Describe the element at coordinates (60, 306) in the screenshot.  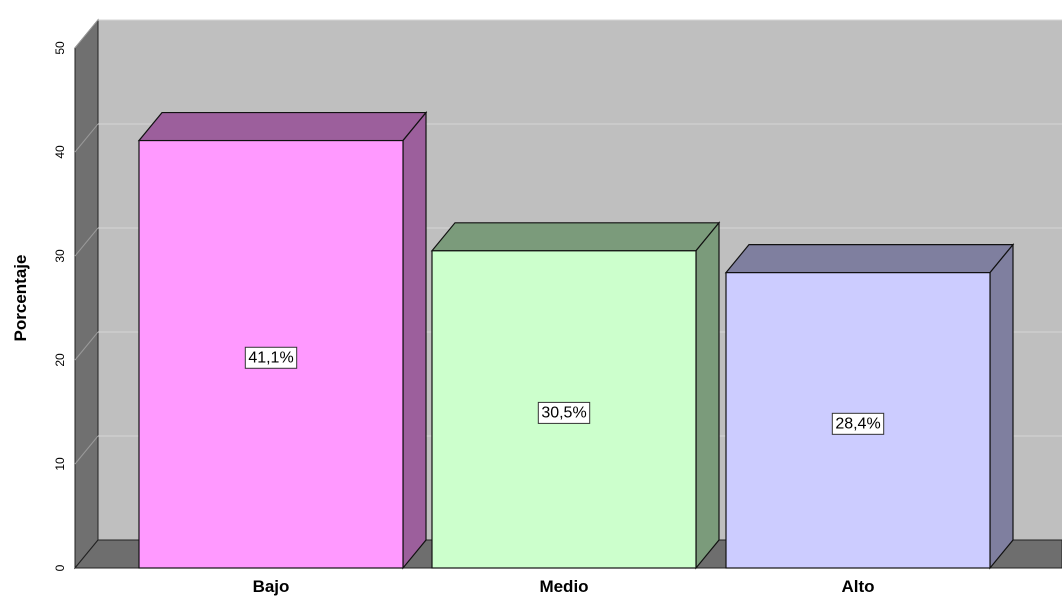
I see `y-axis-ticks: 0 10 20 30 40 50` at that location.